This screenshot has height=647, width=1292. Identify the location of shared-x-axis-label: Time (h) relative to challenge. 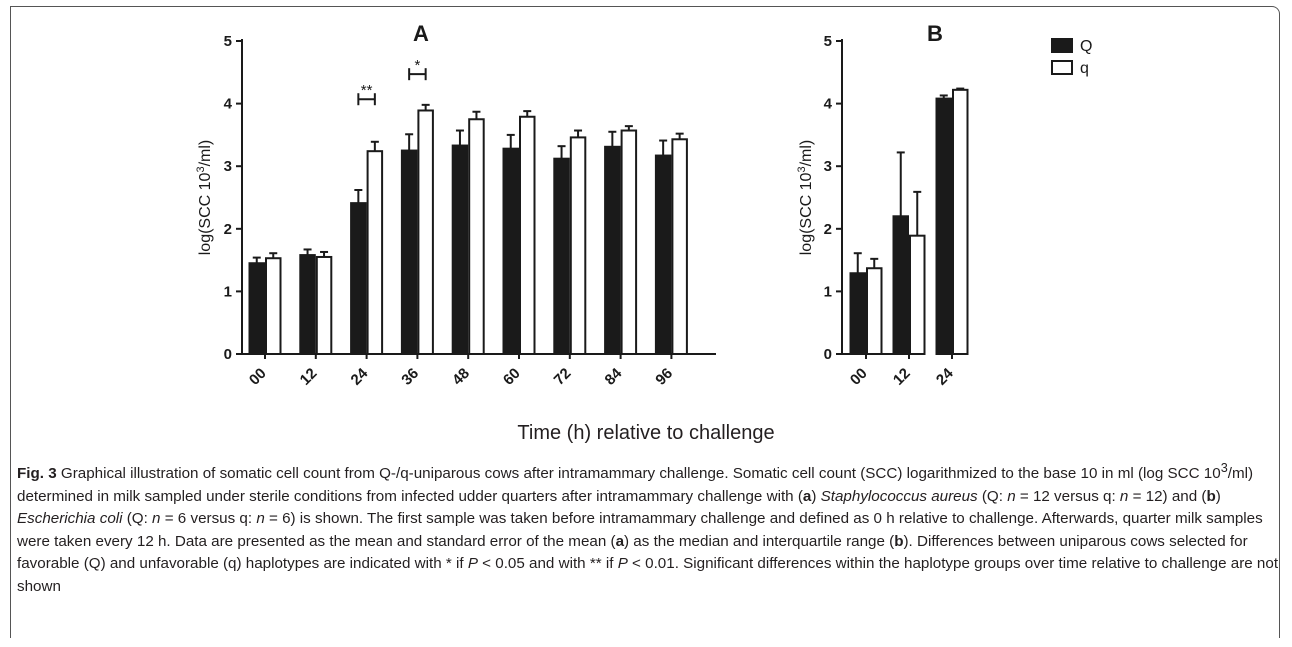
(646, 433).